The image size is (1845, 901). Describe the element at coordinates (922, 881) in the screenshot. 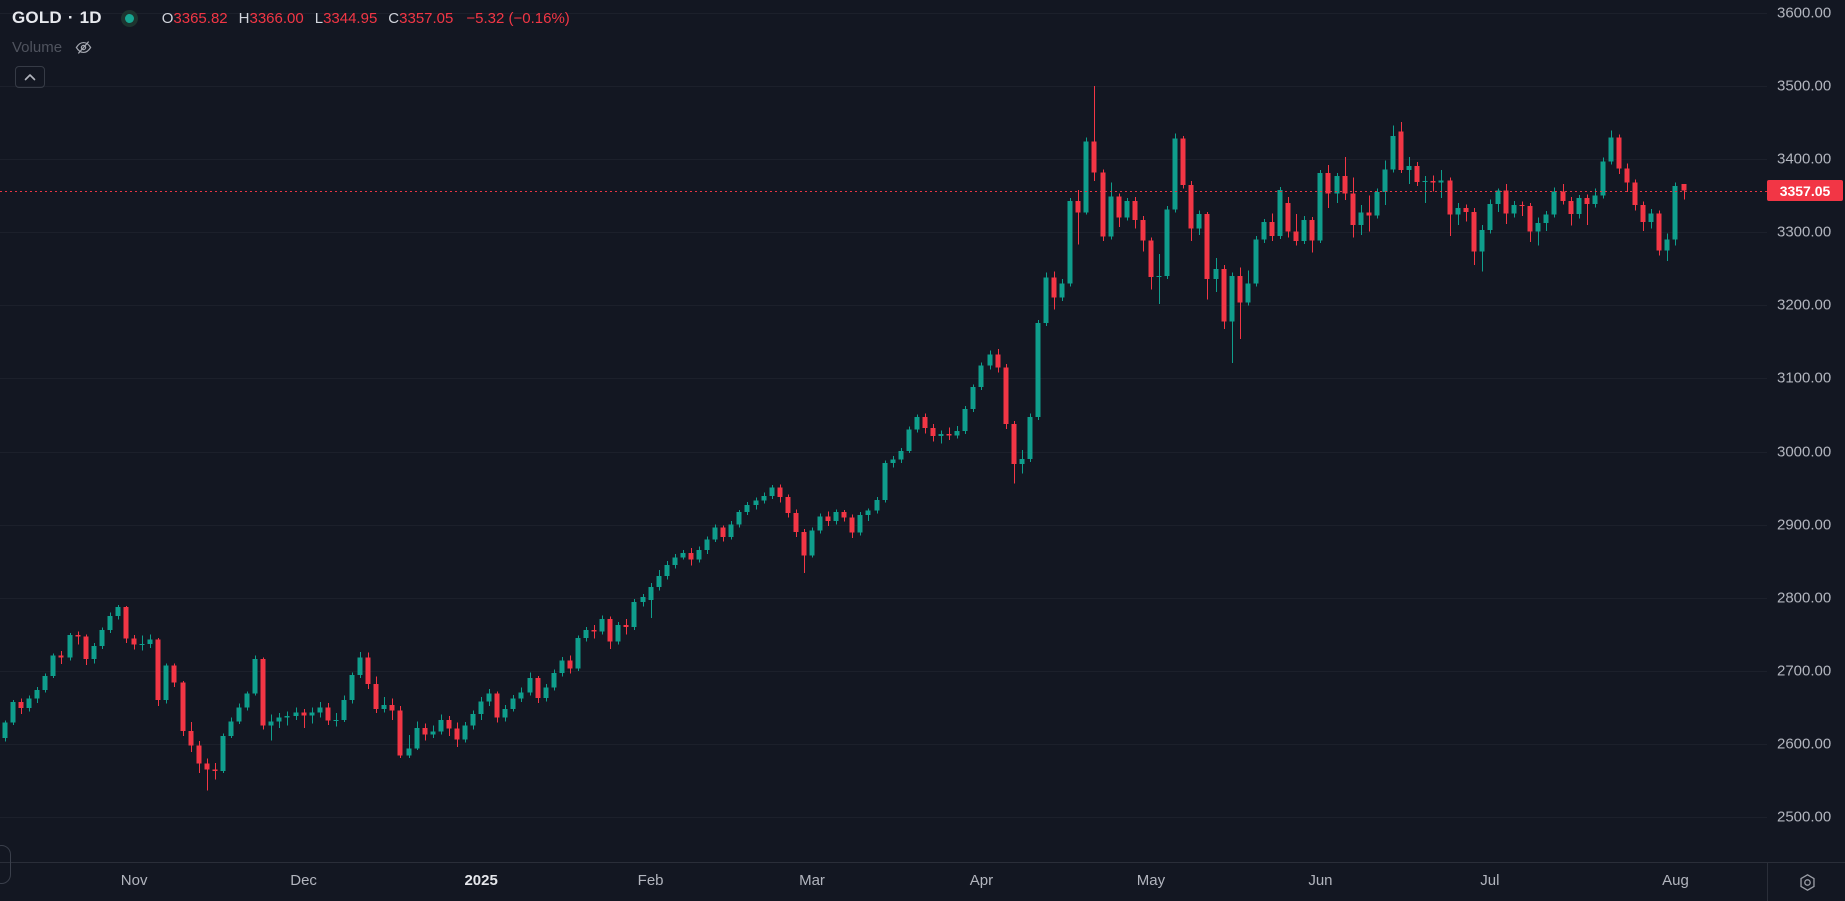

I see `time-axis: Nov Dec 2025 Feb Mar Apr May Jun Jul Aug` at that location.